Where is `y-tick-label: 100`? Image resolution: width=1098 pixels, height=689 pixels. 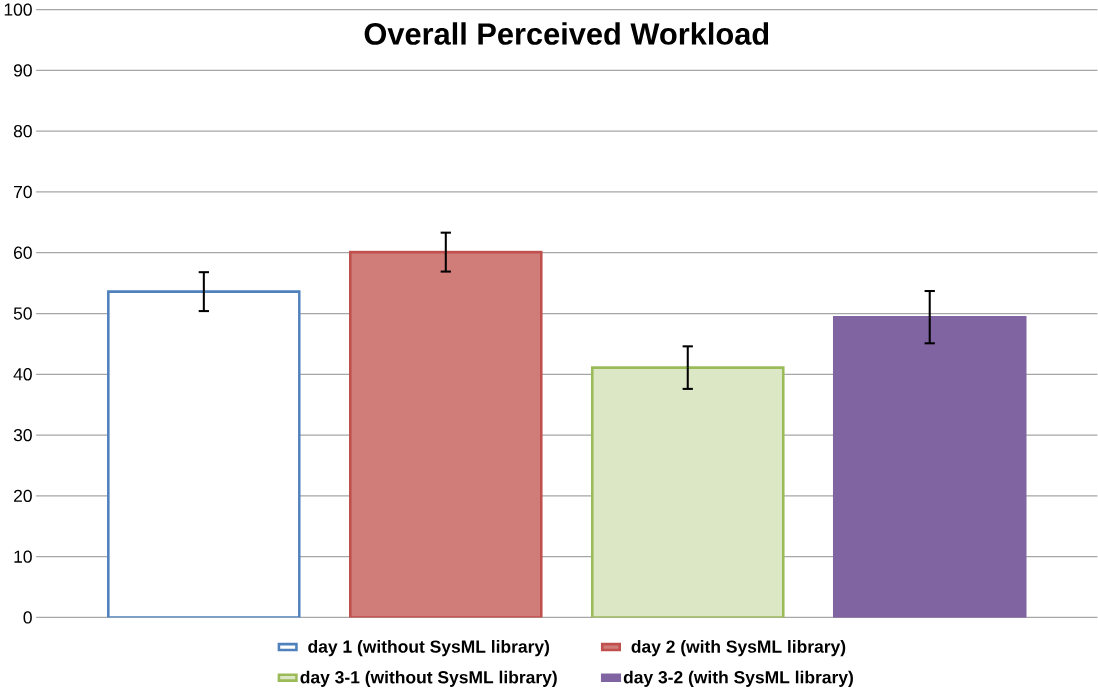 y-tick-label: 100 is located at coordinates (18, 9).